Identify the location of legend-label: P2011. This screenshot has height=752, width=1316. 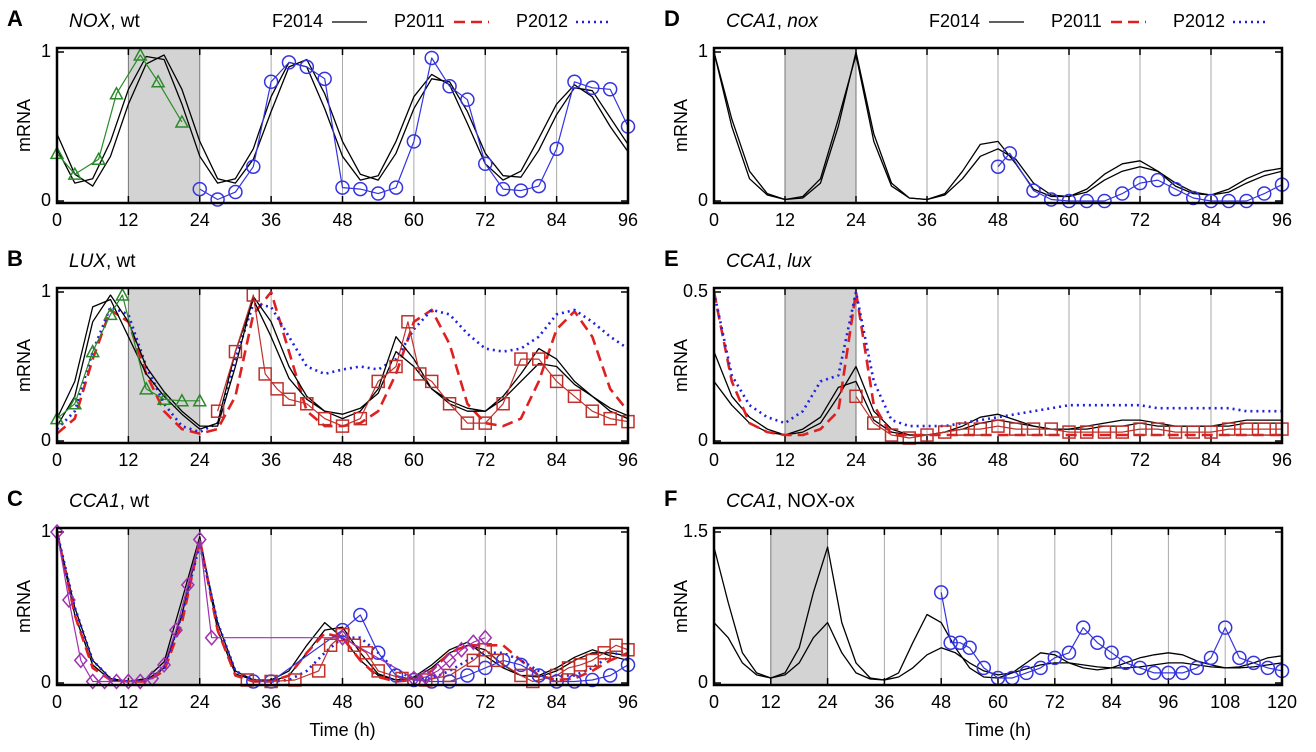
(1076, 21).